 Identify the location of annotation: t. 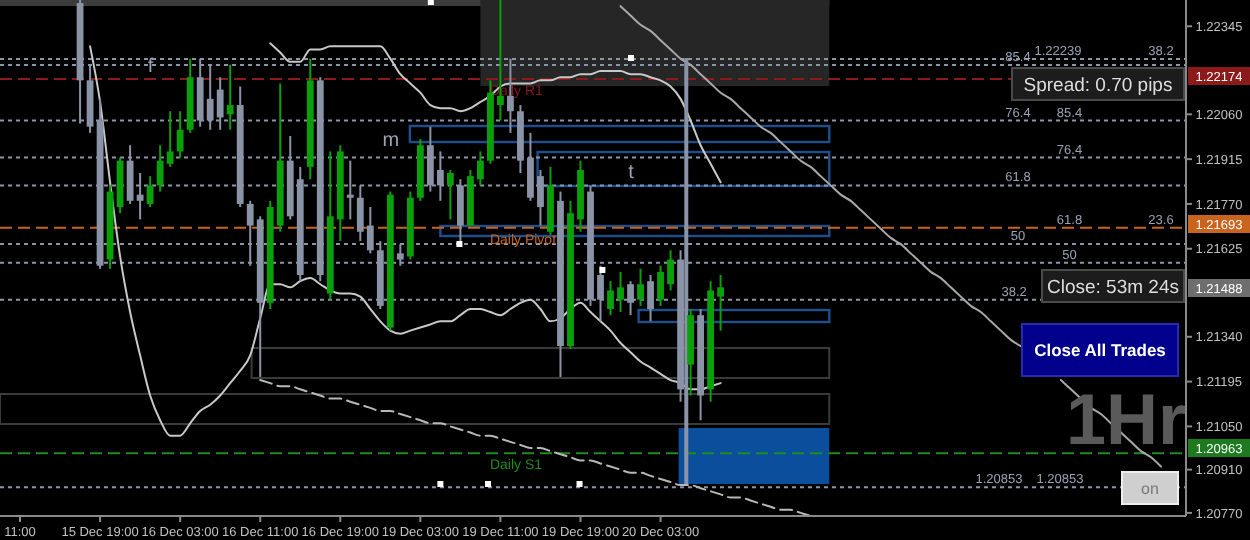
(631, 173).